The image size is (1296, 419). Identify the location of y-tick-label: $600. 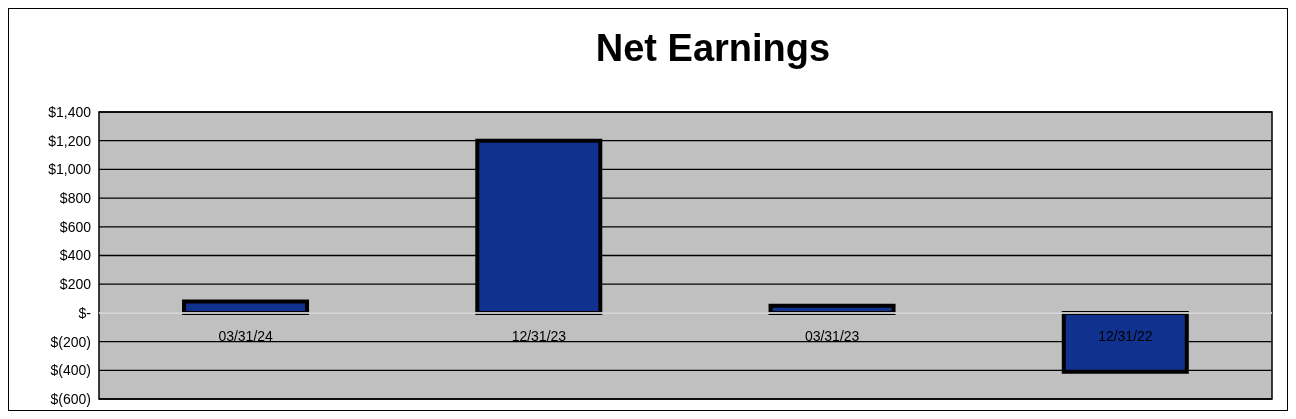
(75, 226).